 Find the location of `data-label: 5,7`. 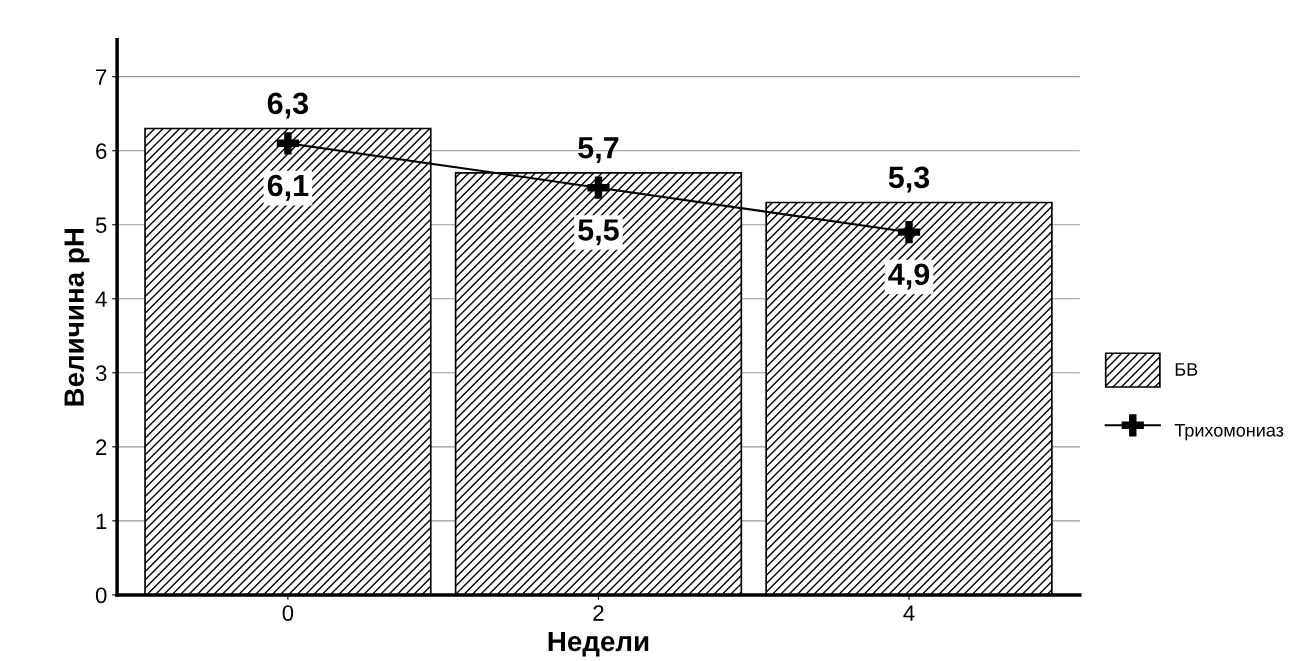

data-label: 5,7 is located at coordinates (598, 150).